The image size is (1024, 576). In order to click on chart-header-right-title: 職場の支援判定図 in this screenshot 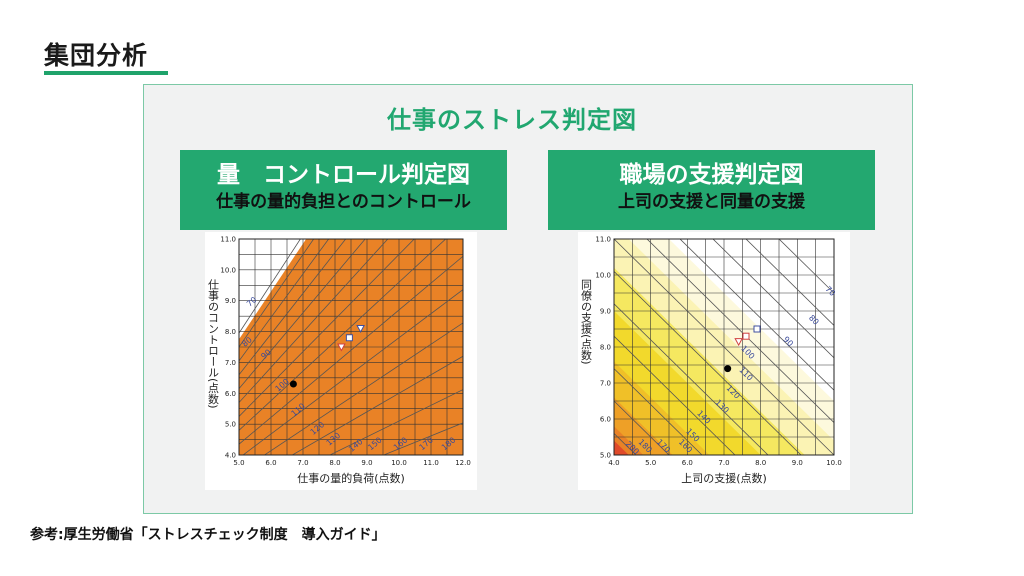, I will do `click(711, 175)`.